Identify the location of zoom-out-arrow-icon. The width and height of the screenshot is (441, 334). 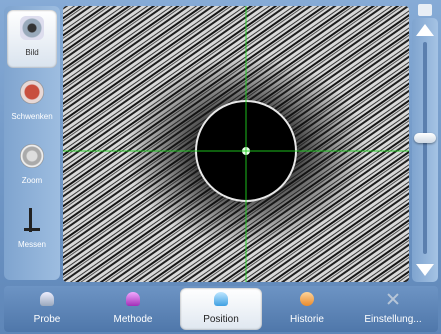
(425, 270).